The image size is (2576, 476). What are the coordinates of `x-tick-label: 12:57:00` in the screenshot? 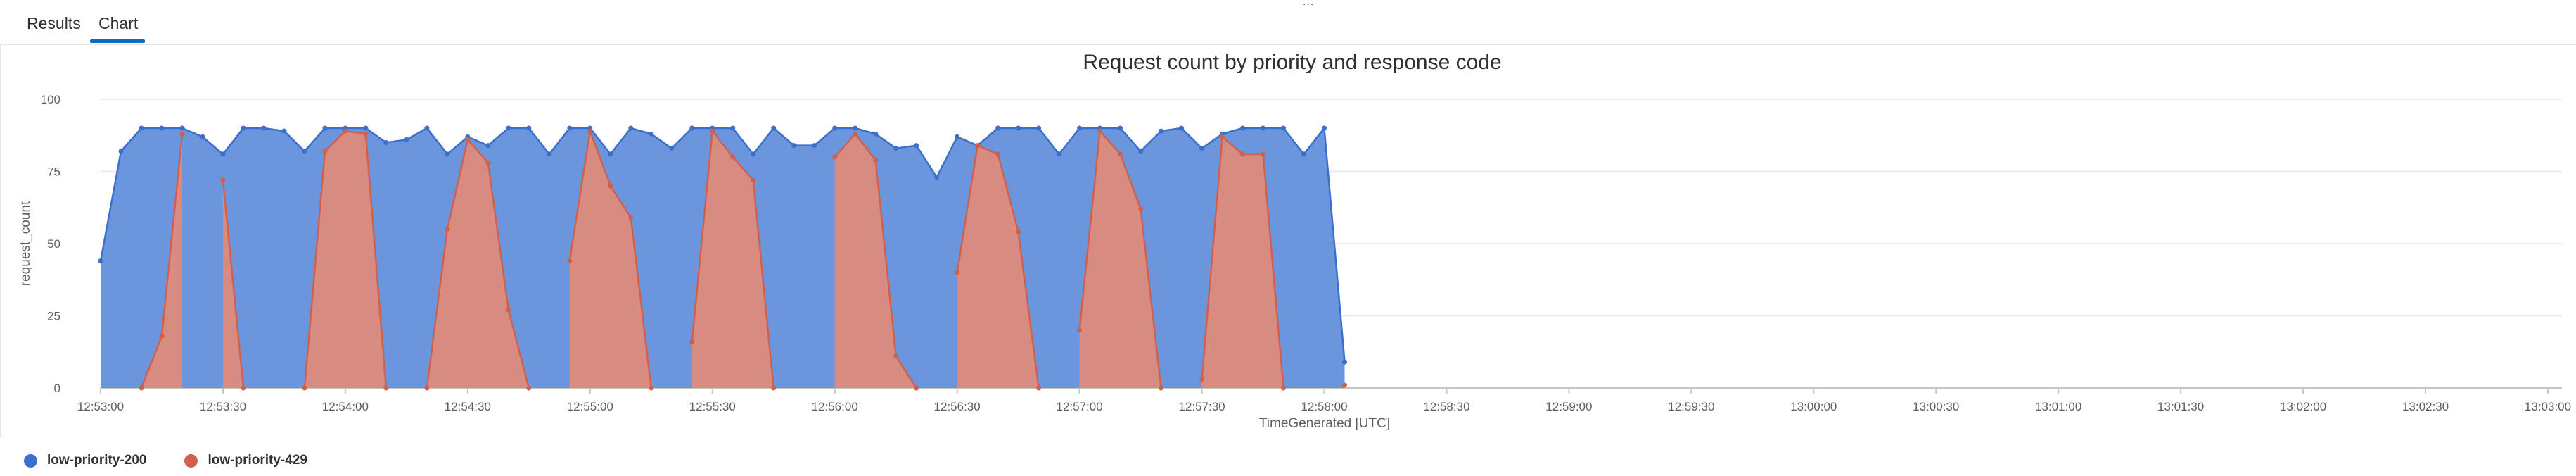 It's located at (1080, 406).